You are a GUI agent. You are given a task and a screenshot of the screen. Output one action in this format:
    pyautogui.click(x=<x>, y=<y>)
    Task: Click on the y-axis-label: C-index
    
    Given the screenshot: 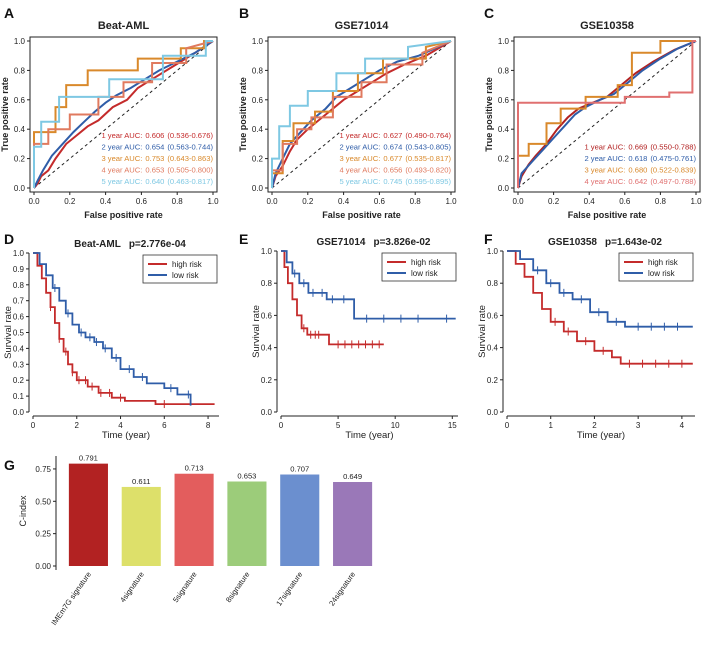 What is the action you would take?
    pyautogui.click(x=23, y=511)
    